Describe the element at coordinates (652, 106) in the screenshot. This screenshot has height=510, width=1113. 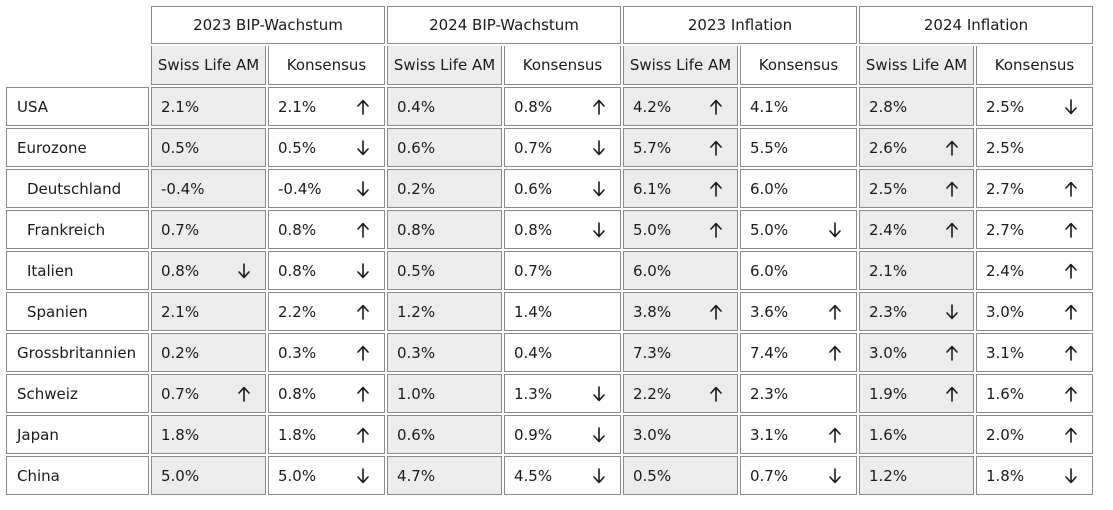
I see `forecast-value: 4.2%` at that location.